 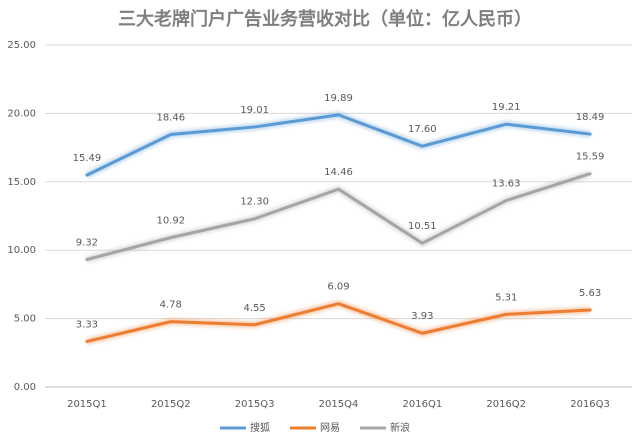 I want to click on data-label: 12.30, so click(x=254, y=202).